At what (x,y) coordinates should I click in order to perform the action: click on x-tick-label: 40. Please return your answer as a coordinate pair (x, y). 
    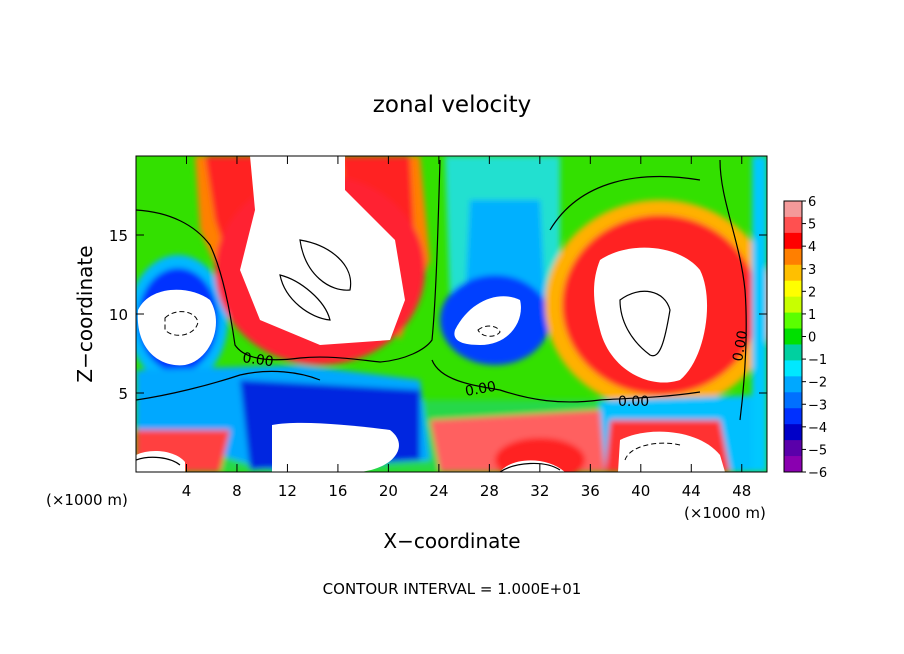
    Looking at the image, I should click on (640, 491).